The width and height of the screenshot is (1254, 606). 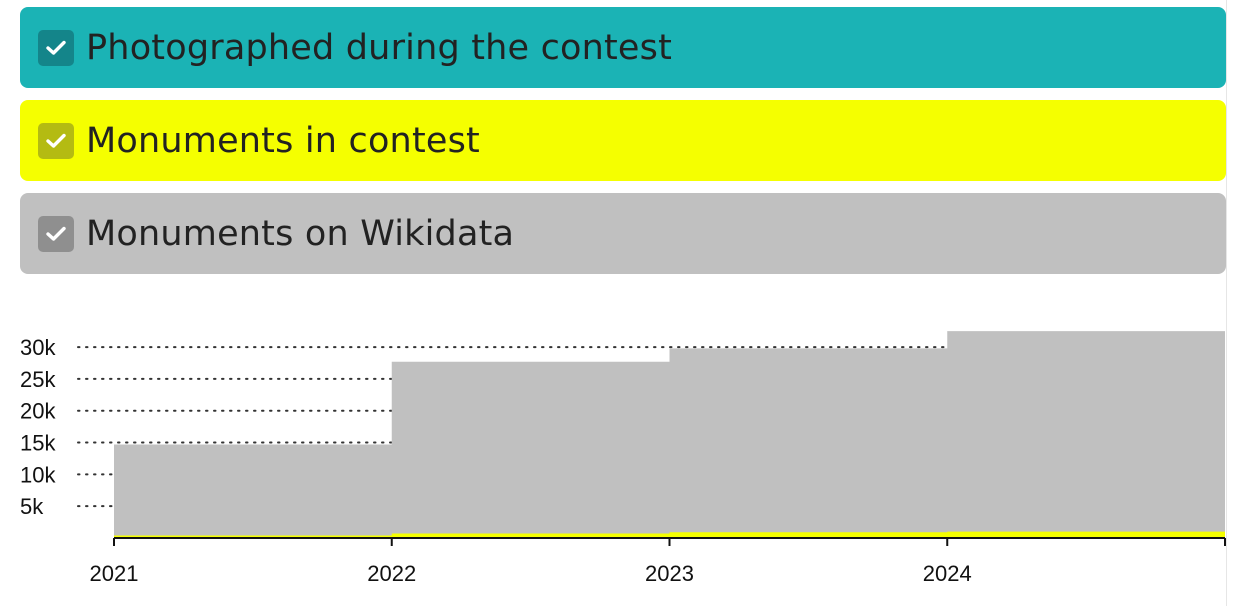 I want to click on x-tick-label: 2024, so click(x=947, y=573).